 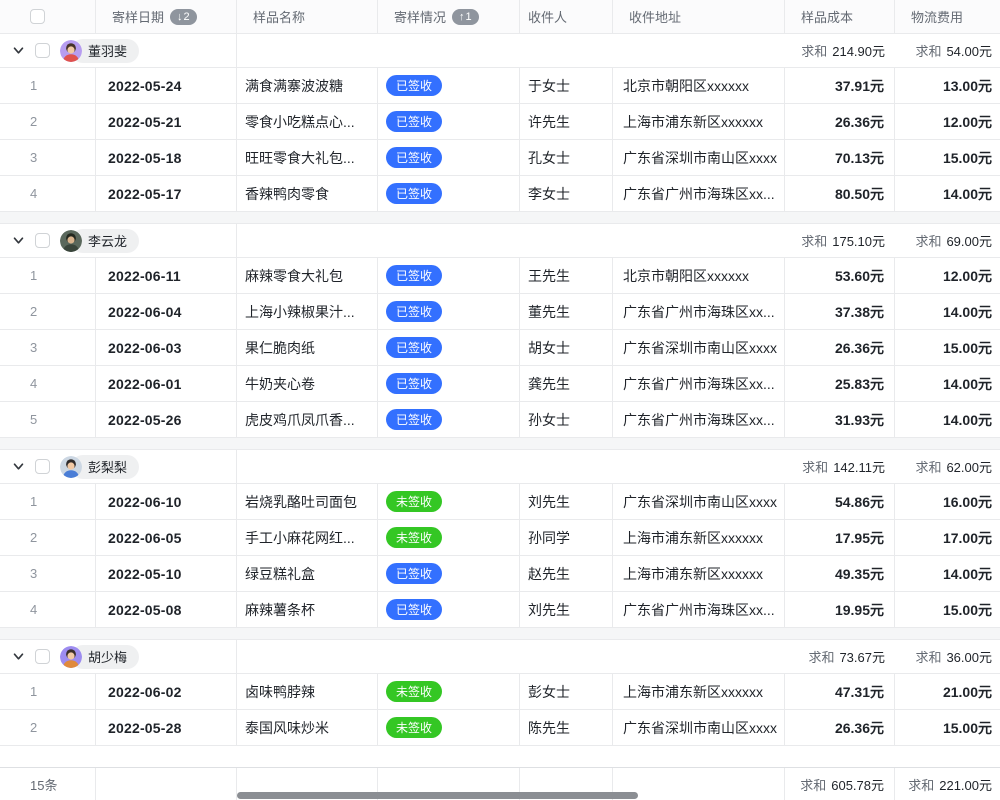 What do you see at coordinates (840, 275) in the screenshot?
I see `cell-cost: 53.60元` at bounding box center [840, 275].